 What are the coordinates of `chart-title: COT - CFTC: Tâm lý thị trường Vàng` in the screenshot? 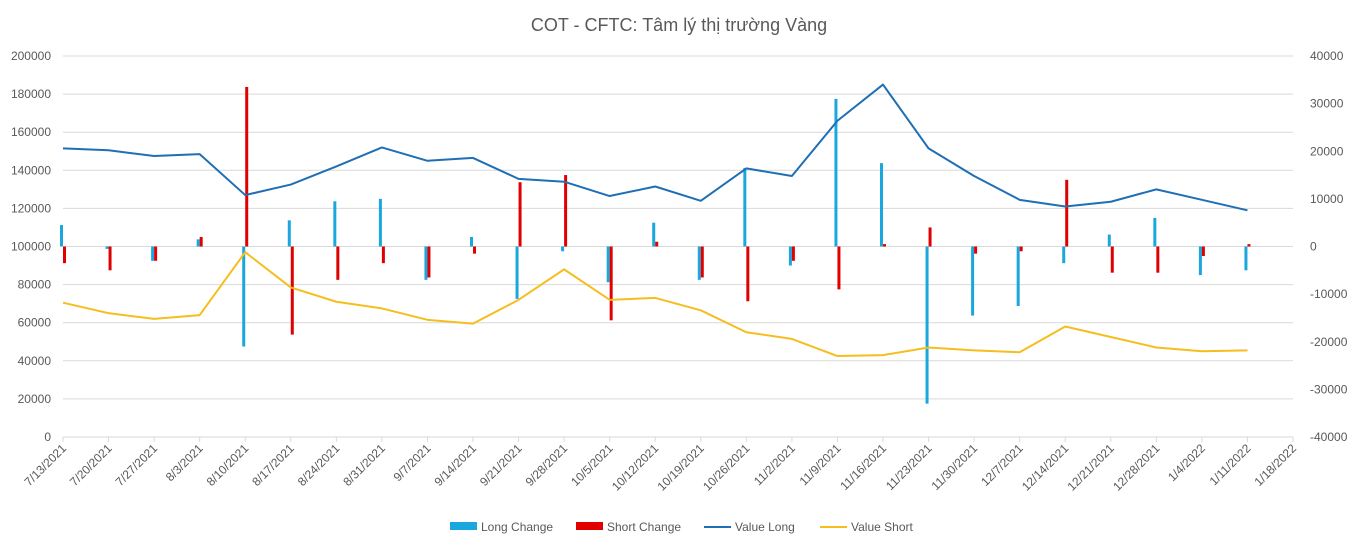 It's located at (679, 25).